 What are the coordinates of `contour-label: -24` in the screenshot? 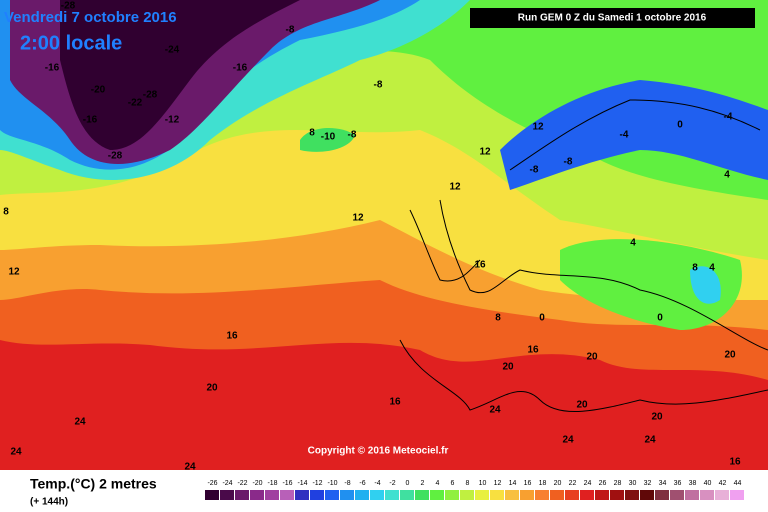 It's located at (172, 50).